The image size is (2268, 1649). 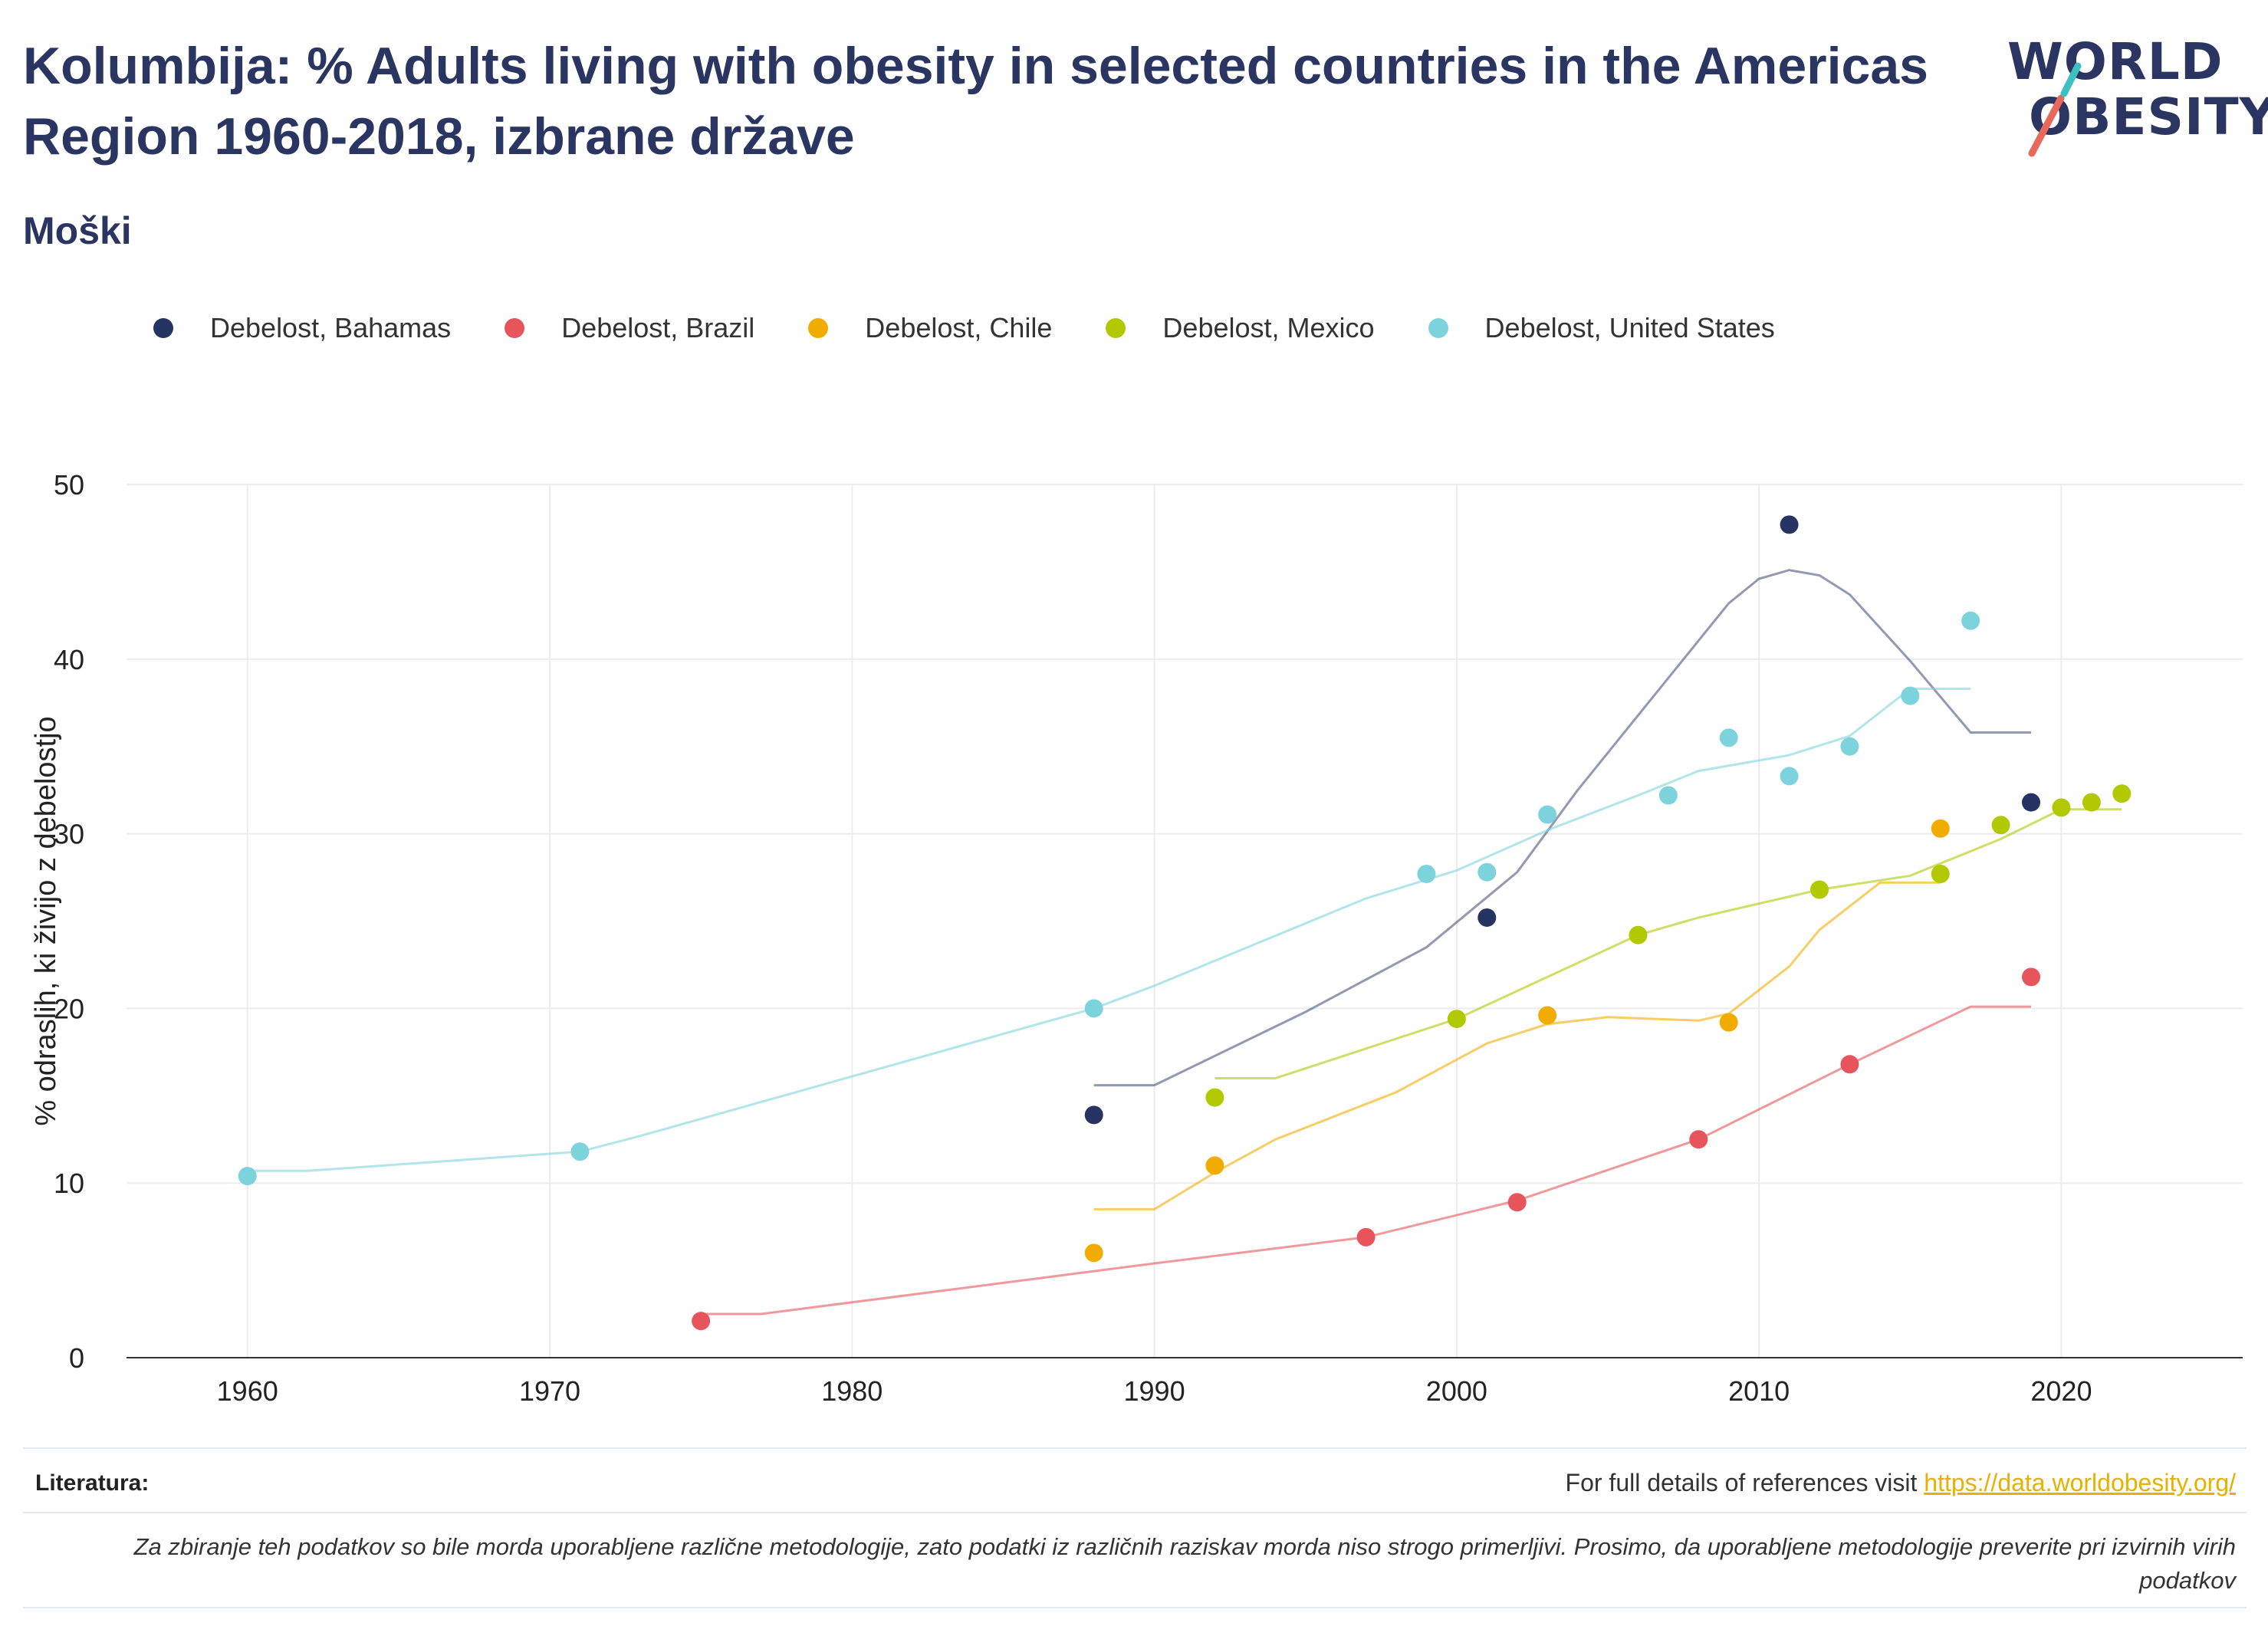 I want to click on x-tick-label: 2000, so click(x=1456, y=1391).